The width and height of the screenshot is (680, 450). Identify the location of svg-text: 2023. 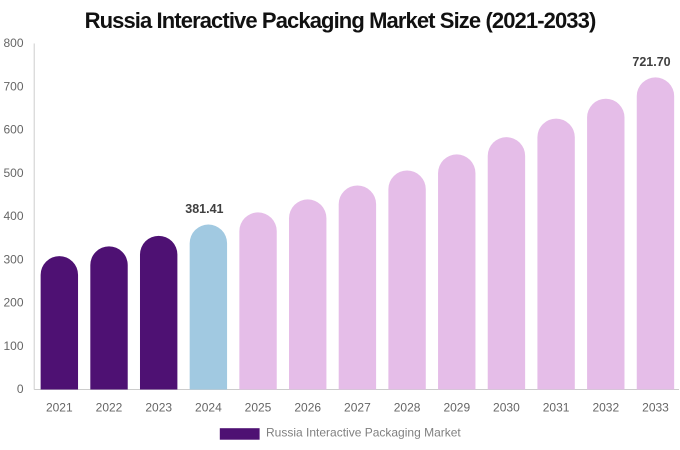
(158, 407).